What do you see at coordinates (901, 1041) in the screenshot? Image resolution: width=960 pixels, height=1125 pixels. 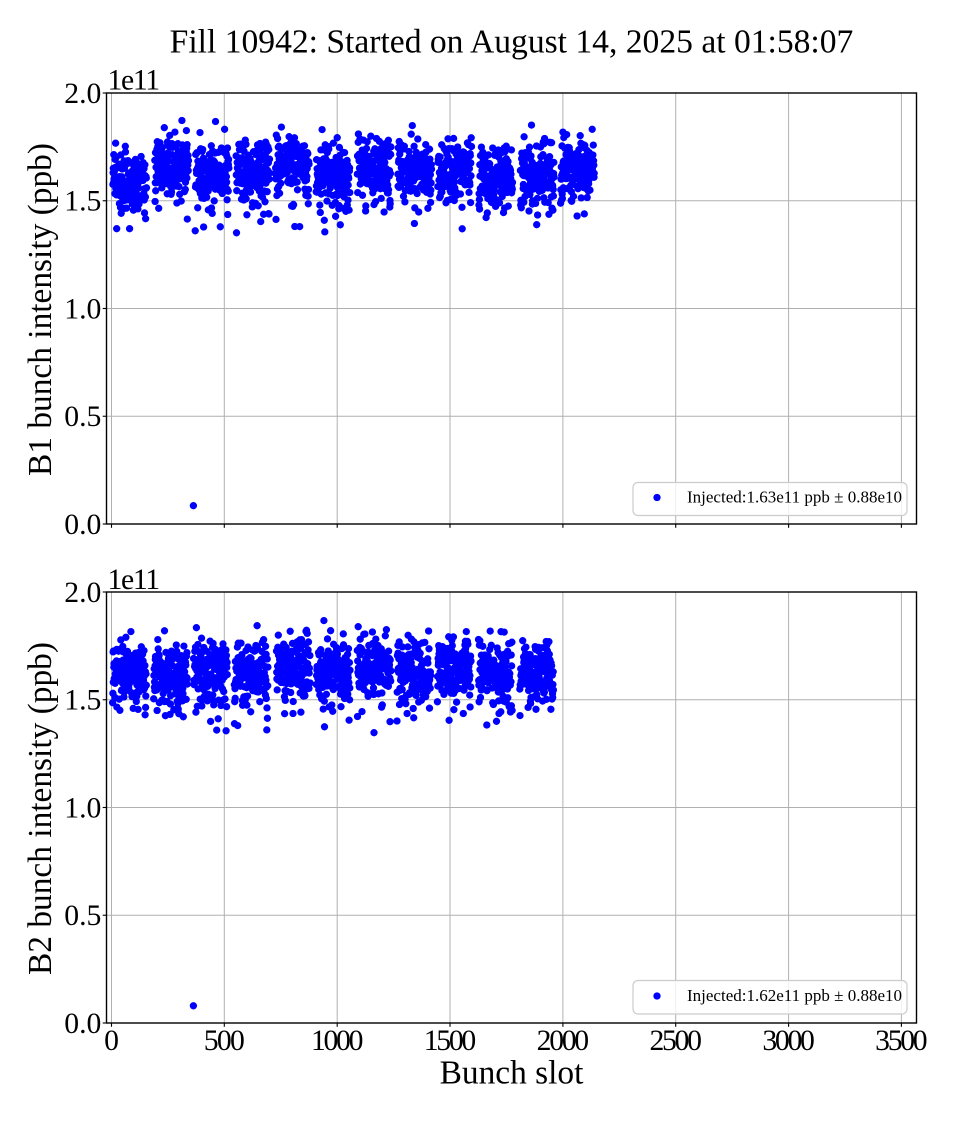 I see `svg-text: 3500` at bounding box center [901, 1041].